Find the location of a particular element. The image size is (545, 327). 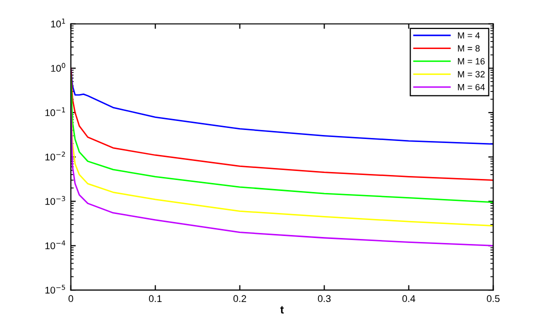

x-axis-title: t is located at coordinates (282, 310).